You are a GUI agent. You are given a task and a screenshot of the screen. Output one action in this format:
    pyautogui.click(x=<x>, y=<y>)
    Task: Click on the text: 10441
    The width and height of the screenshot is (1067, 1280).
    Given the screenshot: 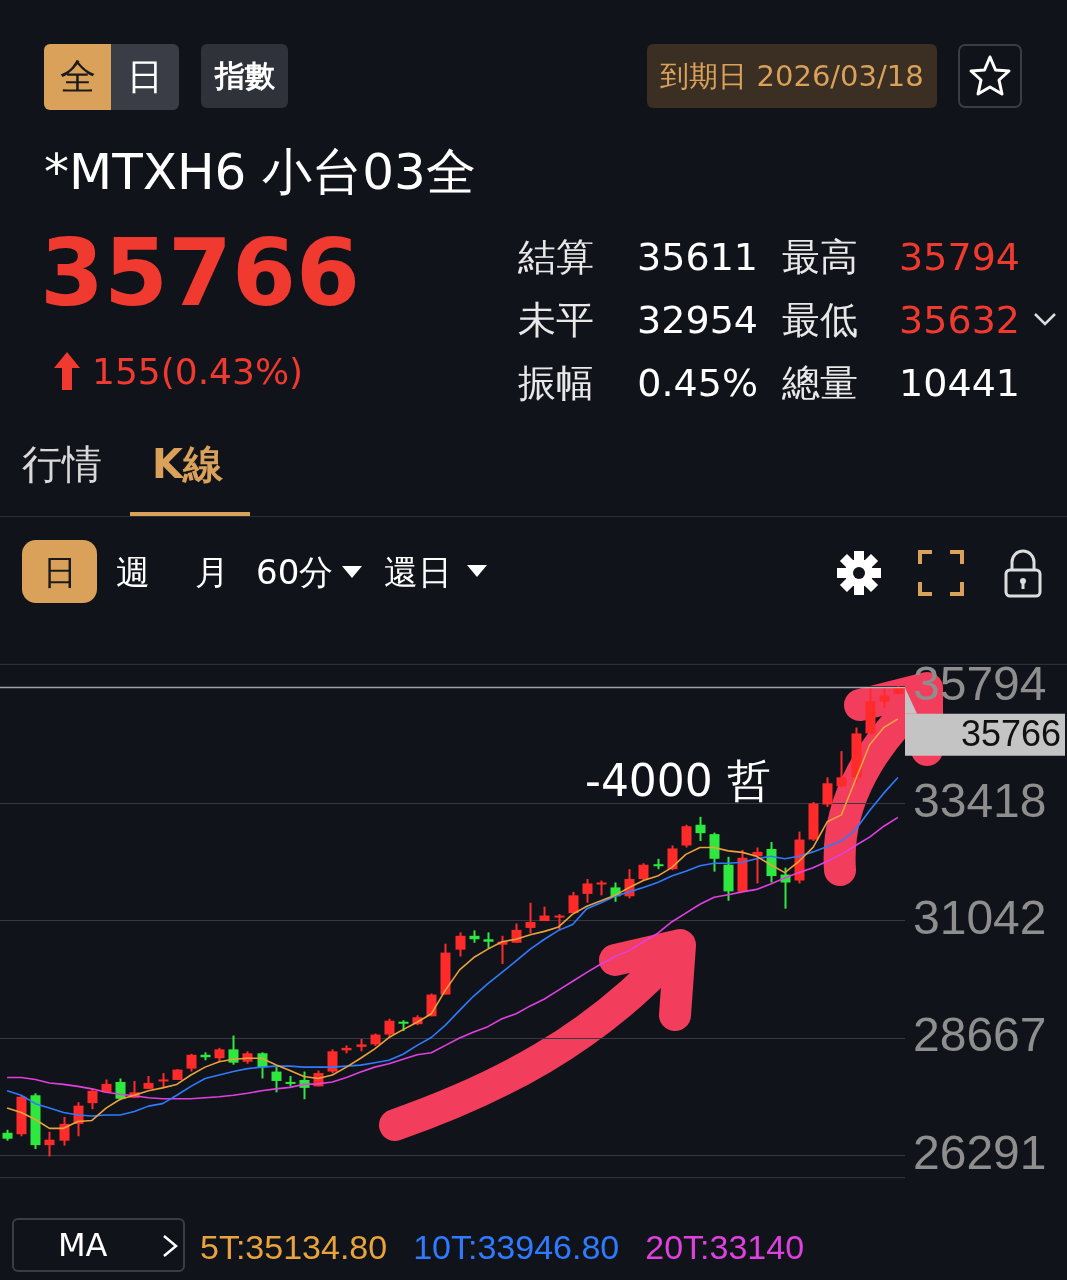 What is the action you would take?
    pyautogui.click(x=959, y=383)
    